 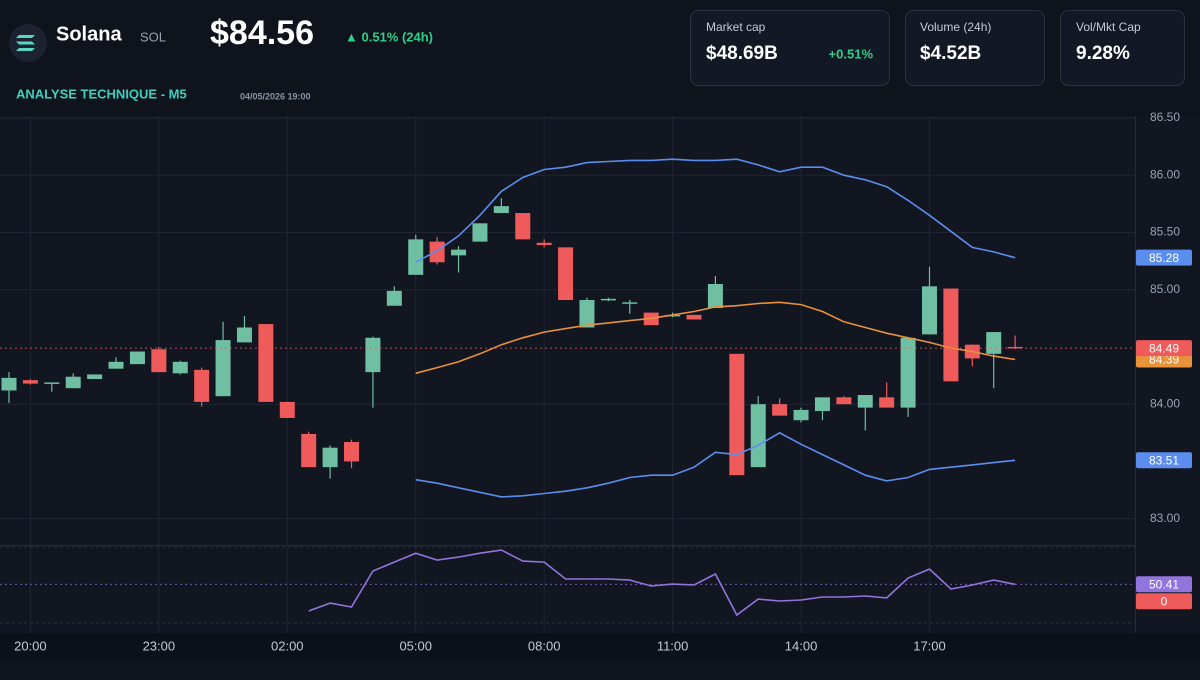 What do you see at coordinates (673, 645) in the screenshot?
I see `x-tick-label: 11:00` at bounding box center [673, 645].